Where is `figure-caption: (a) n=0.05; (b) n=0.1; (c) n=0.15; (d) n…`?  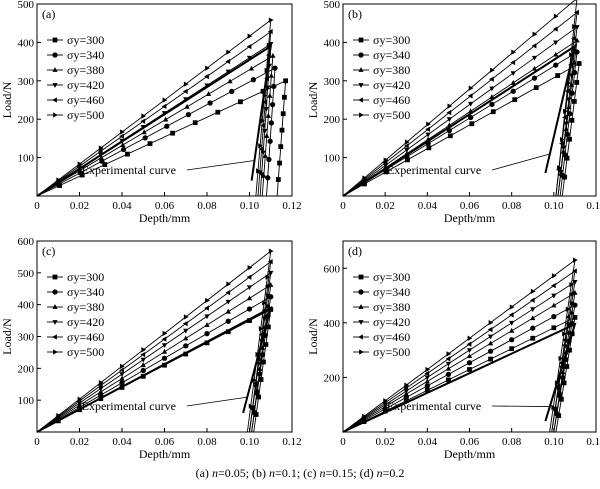 figure-caption: (a) n=0.05; (b) n=0.1; (c) n=0.15; (d) n… is located at coordinates (300, 473).